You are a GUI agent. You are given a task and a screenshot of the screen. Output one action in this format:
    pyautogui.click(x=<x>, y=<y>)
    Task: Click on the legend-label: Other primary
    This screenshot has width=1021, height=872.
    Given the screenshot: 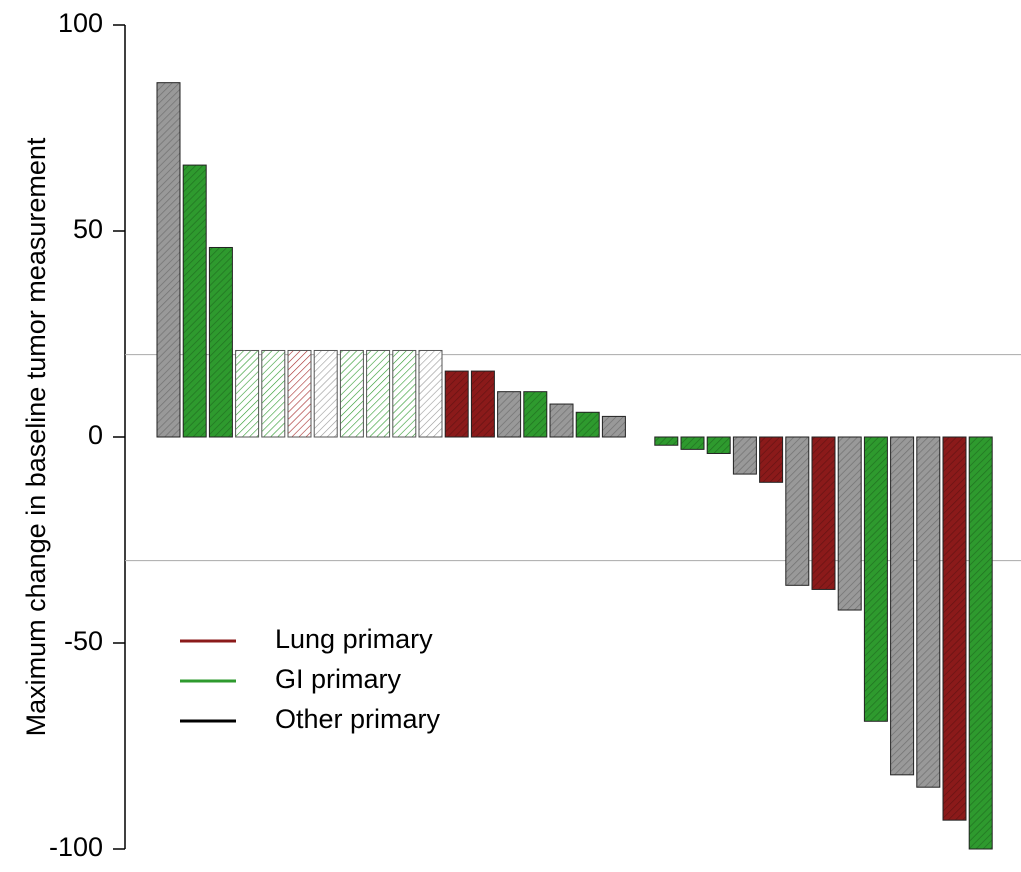 What is the action you would take?
    pyautogui.click(x=358, y=719)
    